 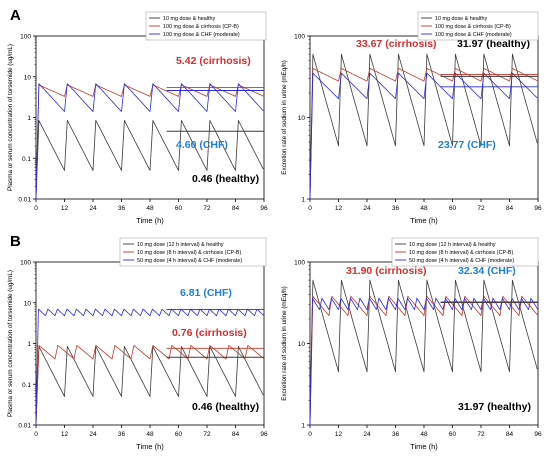 What do you see at coordinates (202, 145) in the screenshot?
I see `annotation-label: 4.60 (CHF)` at bounding box center [202, 145].